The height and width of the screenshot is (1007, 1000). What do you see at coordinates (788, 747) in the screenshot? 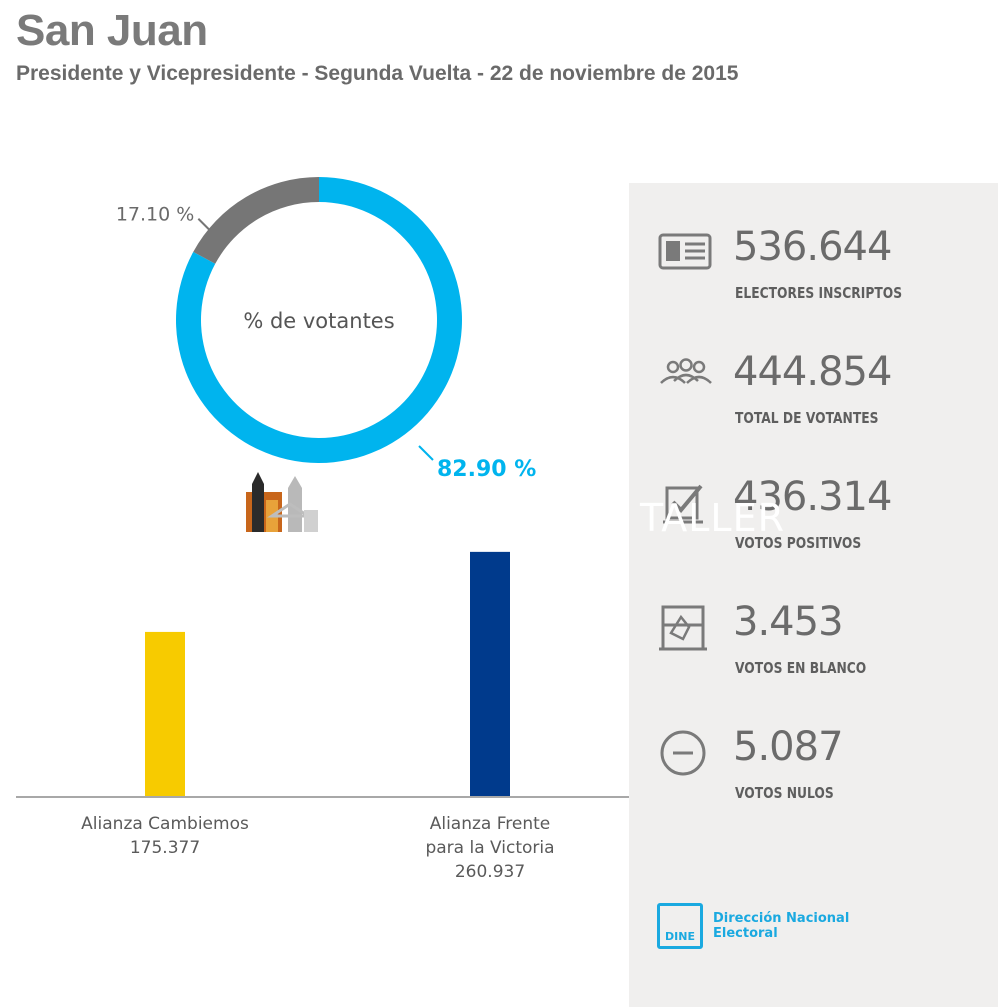
I see `stat-value: 5.087` at bounding box center [788, 747].